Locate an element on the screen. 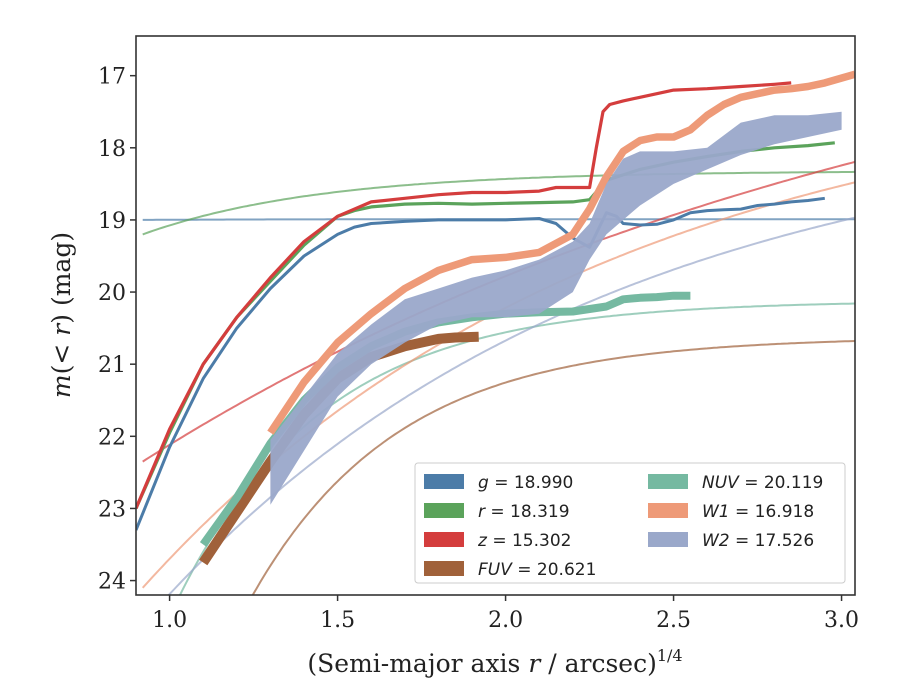 The image size is (900, 700). y-axis-label: m(< r) (mag) is located at coordinates (61, 315).